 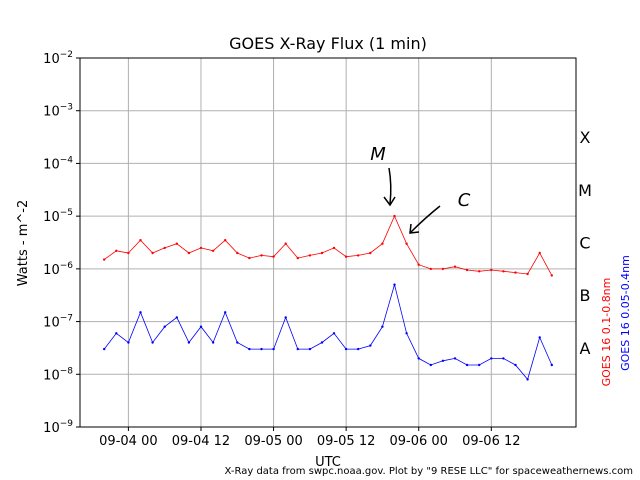 What do you see at coordinates (390, 186) in the screenshot?
I see `annotation-arrow-m` at bounding box center [390, 186].